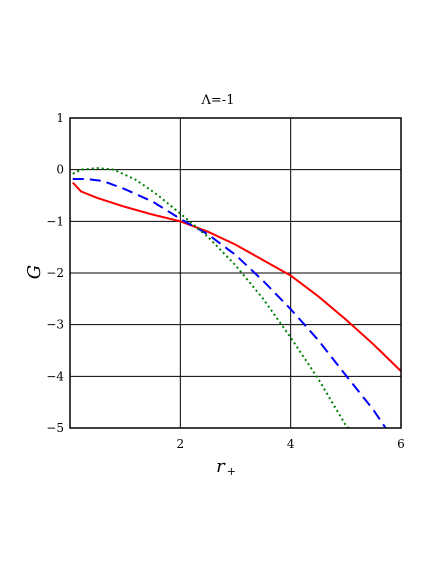 This screenshot has width=436, height=564. I want to click on y-axis-label: G, so click(34, 272).